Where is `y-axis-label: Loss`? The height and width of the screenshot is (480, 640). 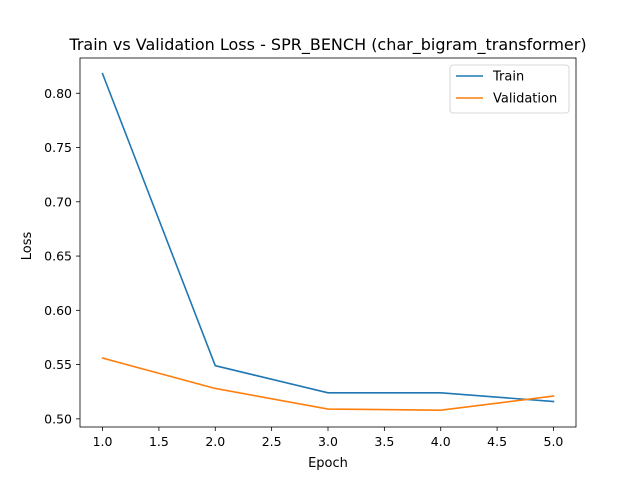
y-axis-label: Loss is located at coordinates (27, 246).